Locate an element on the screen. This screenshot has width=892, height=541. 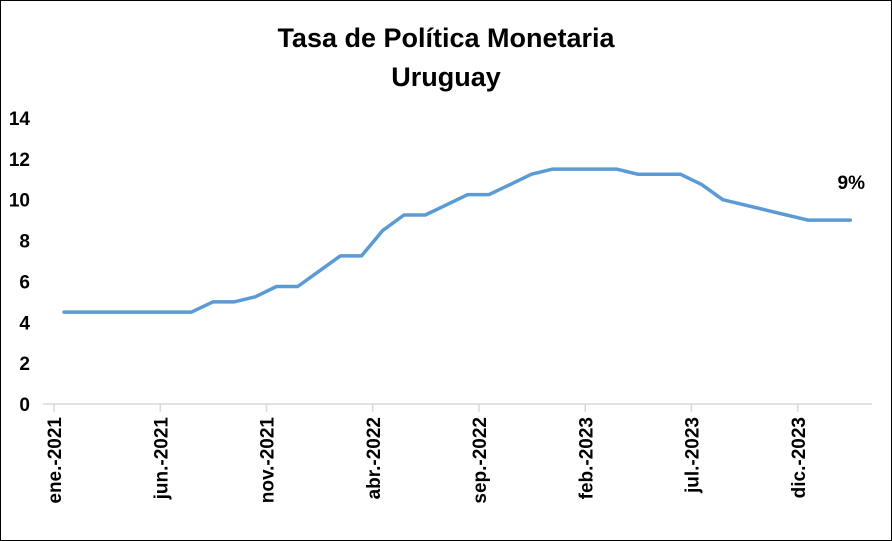
chart-title: Tasa de Política Monetaria is located at coordinates (446, 38).